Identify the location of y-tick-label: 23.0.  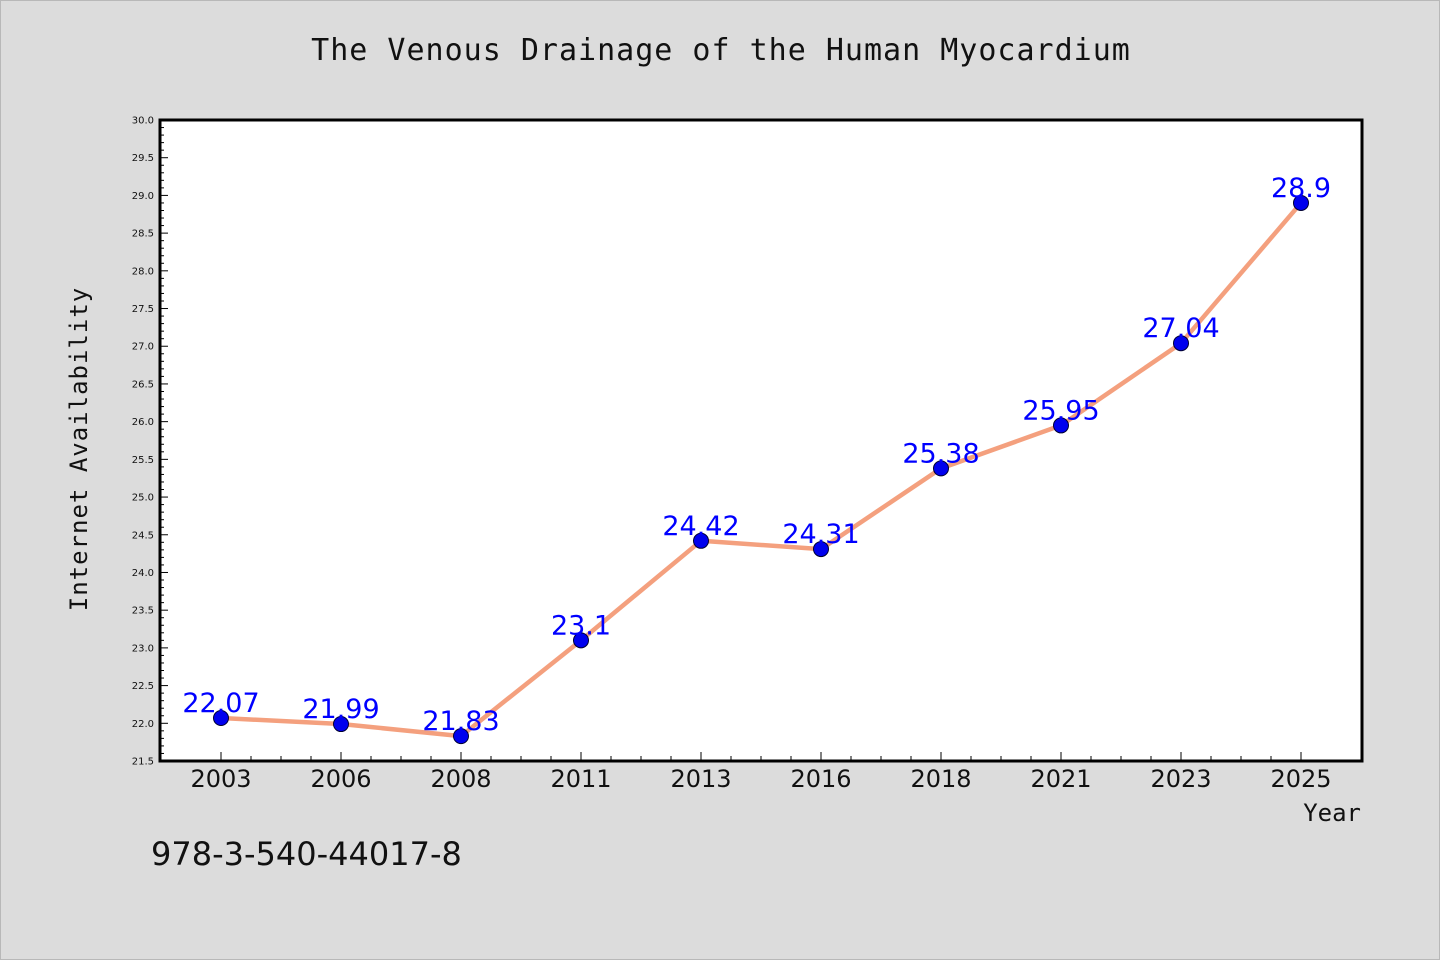
(143, 648).